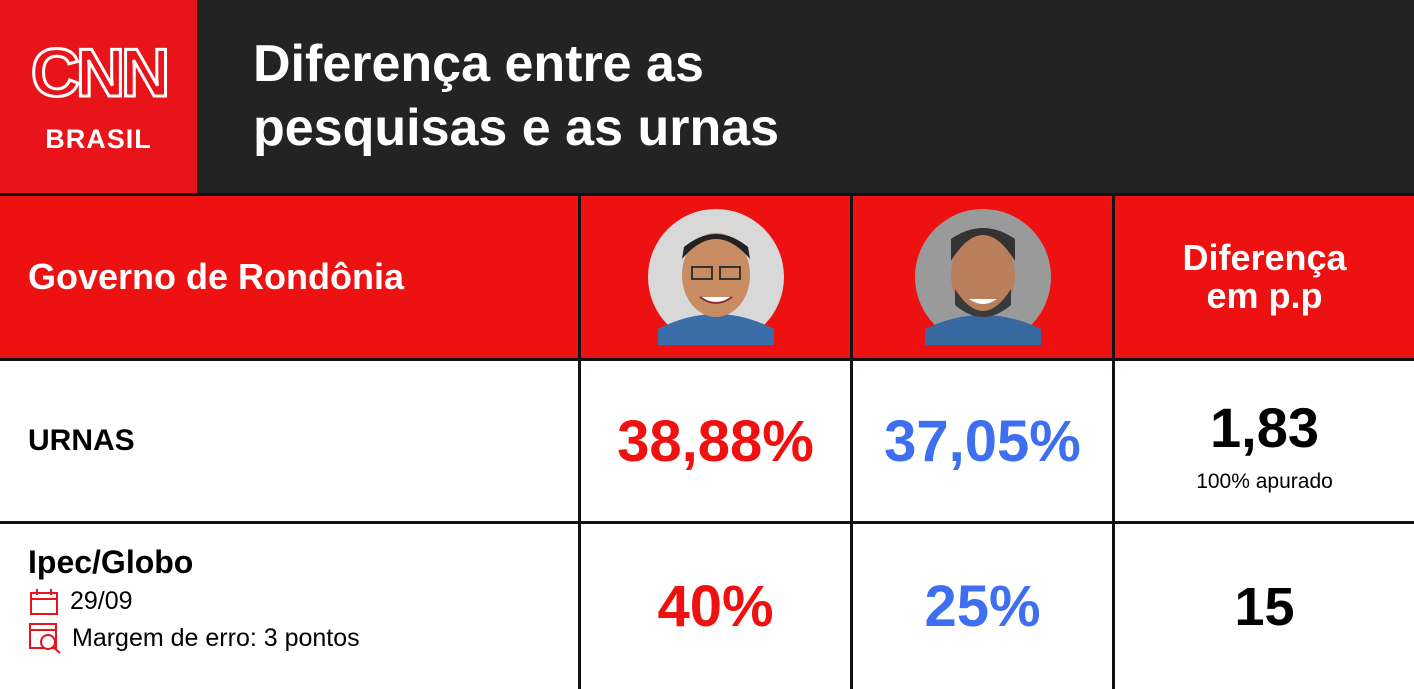  Describe the element at coordinates (1264, 257) in the screenshot. I see `diff-header-line: Diferença` at that location.